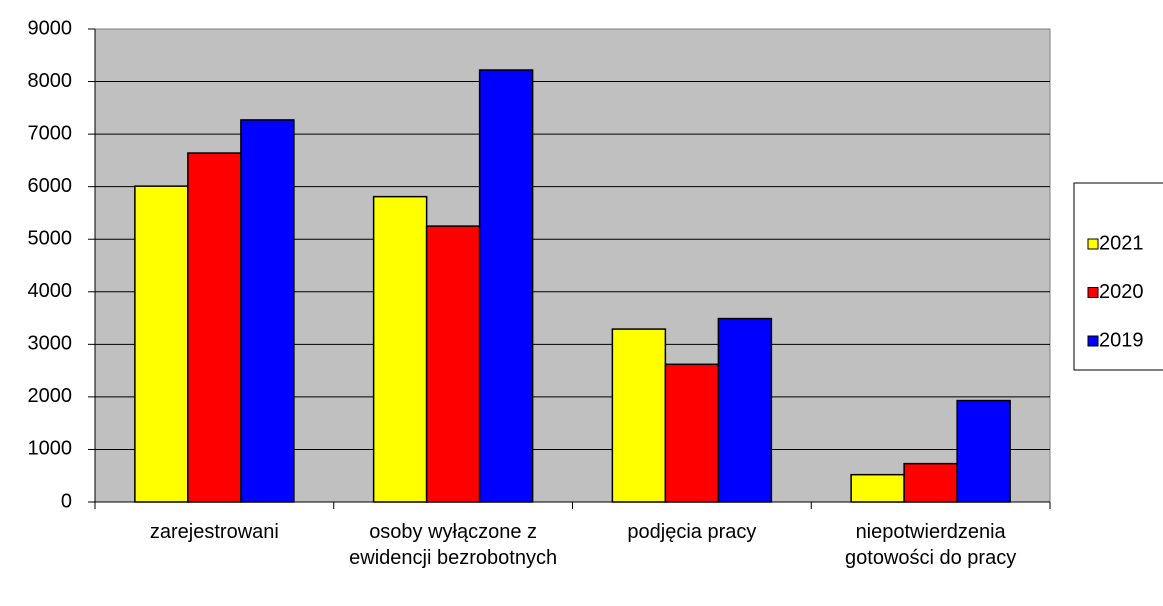 This screenshot has width=1163, height=606. Describe the element at coordinates (50, 239) in the screenshot. I see `y-tick-label: 5000` at that location.